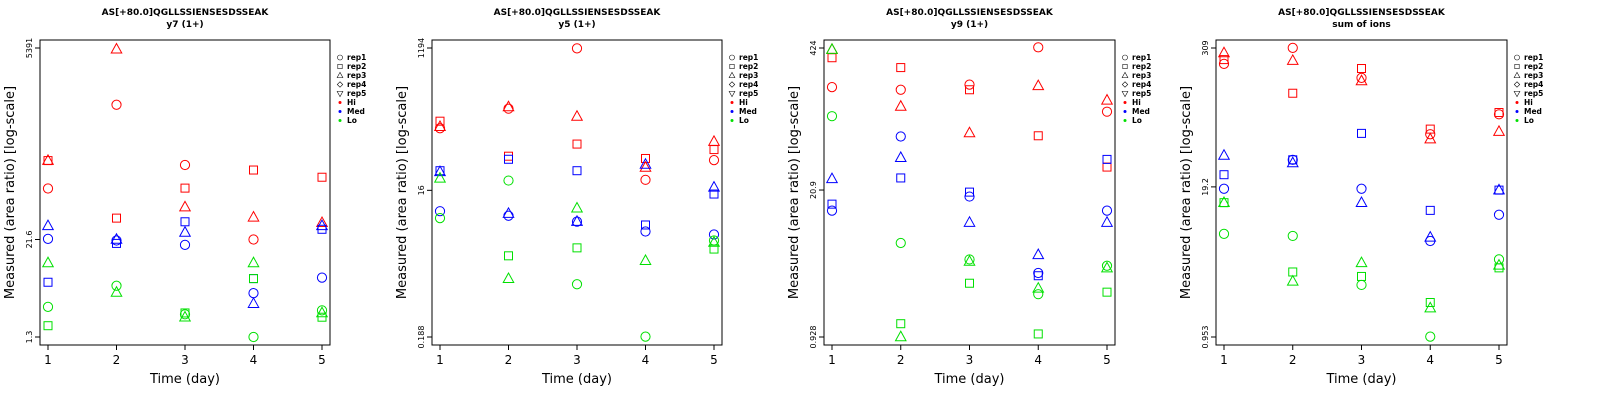 Image resolution: width=1600 pixels, height=400 pixels. What do you see at coordinates (813, 337) in the screenshot?
I see `y-tick-label: 0.928` at bounding box center [813, 337].